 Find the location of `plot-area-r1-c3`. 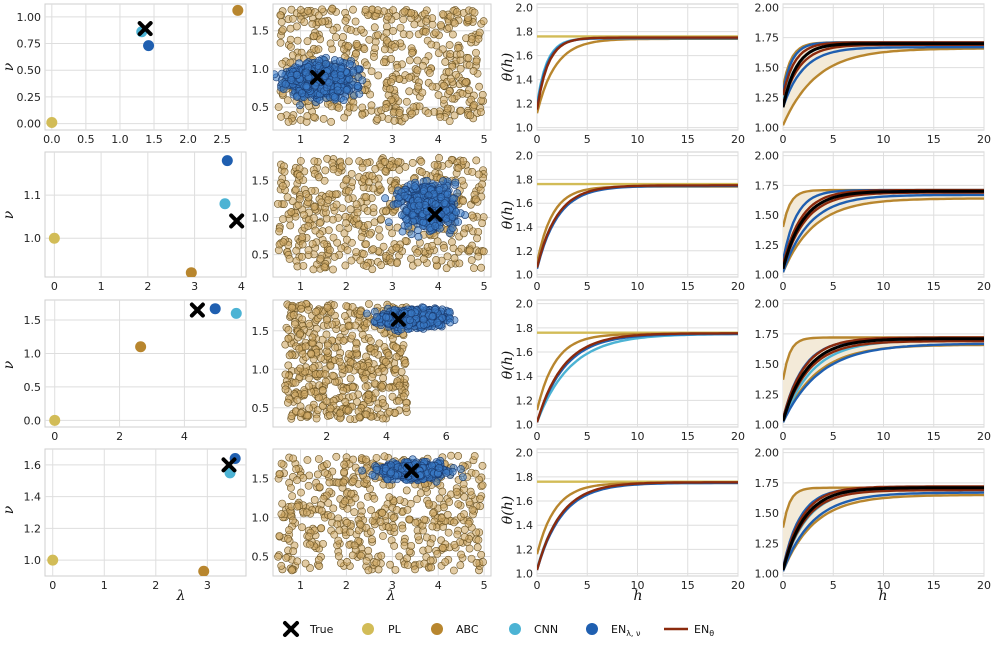

plot-area-r1-c3 is located at coordinates (637, 74).